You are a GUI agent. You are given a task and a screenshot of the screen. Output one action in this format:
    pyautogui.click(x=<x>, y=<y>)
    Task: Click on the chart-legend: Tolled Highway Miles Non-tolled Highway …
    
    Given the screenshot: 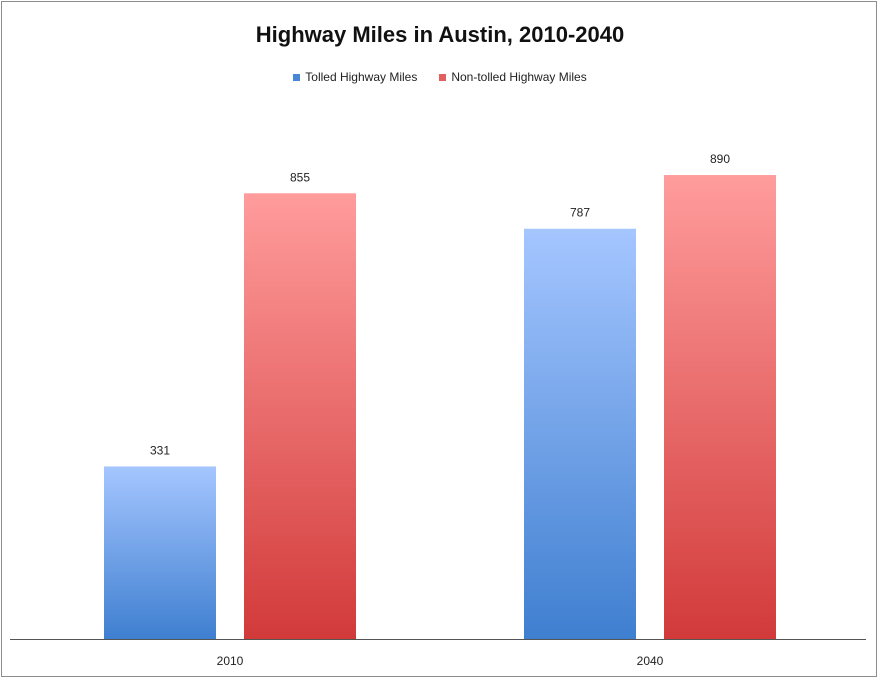 What is the action you would take?
    pyautogui.click(x=440, y=77)
    